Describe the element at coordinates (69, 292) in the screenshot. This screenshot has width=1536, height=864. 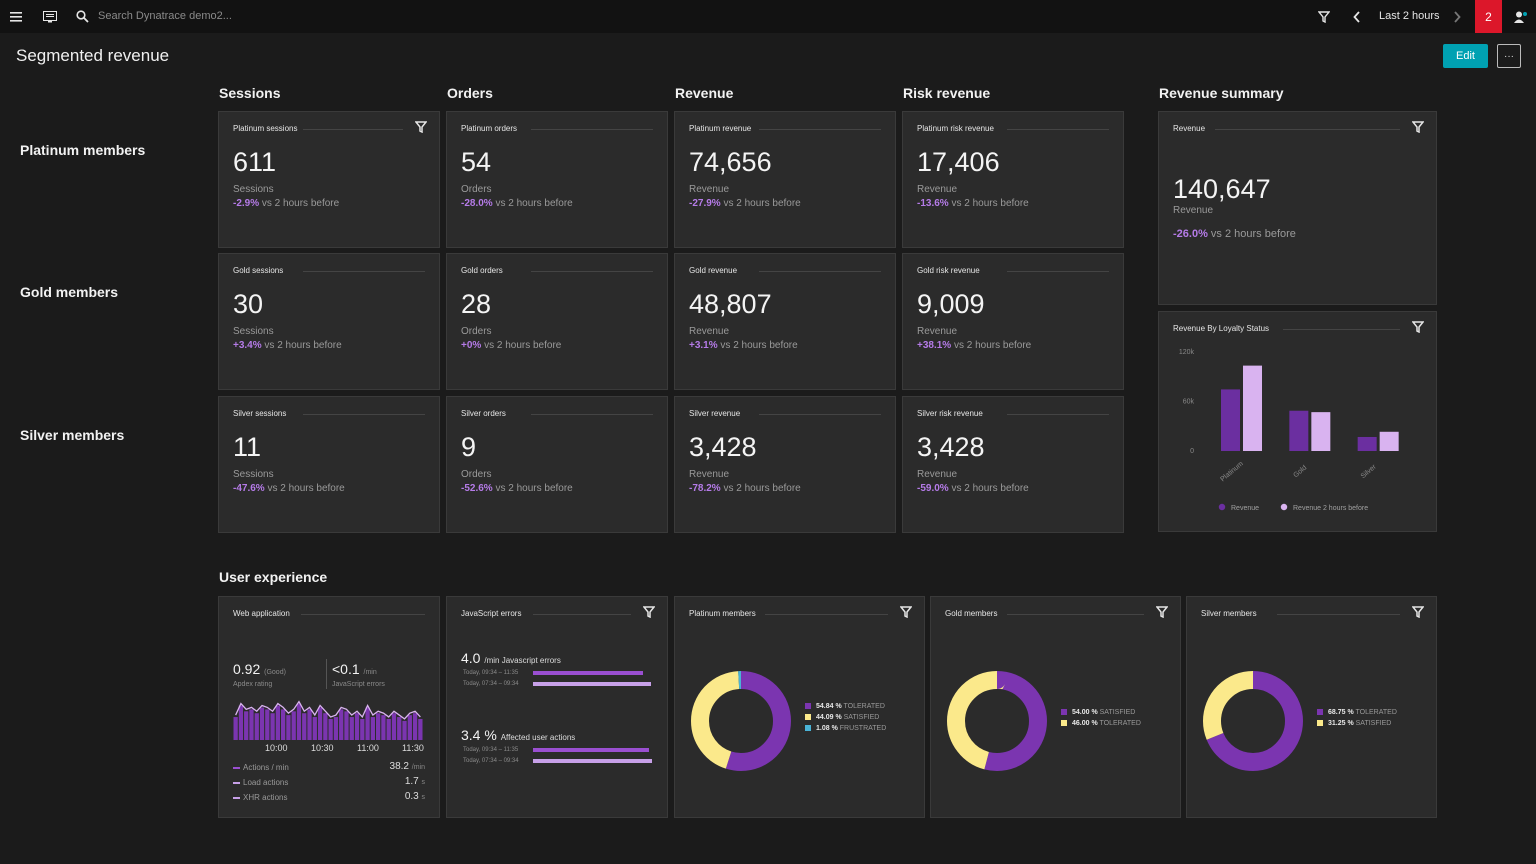
I see `gold-row-heading: Gold members` at that location.